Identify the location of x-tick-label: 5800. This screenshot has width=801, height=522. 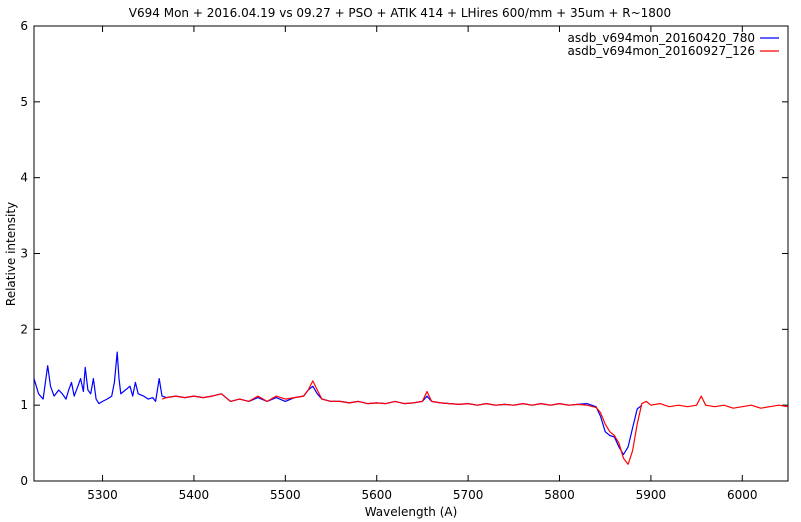
(559, 495).